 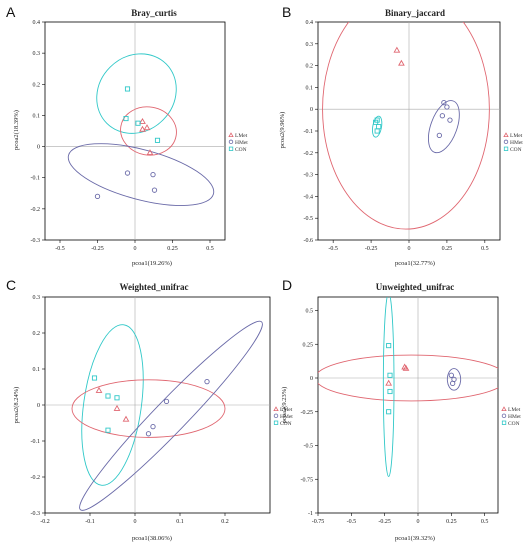 What do you see at coordinates (307, 480) in the screenshot?
I see `y-tick-label: -0.75` at bounding box center [307, 480].